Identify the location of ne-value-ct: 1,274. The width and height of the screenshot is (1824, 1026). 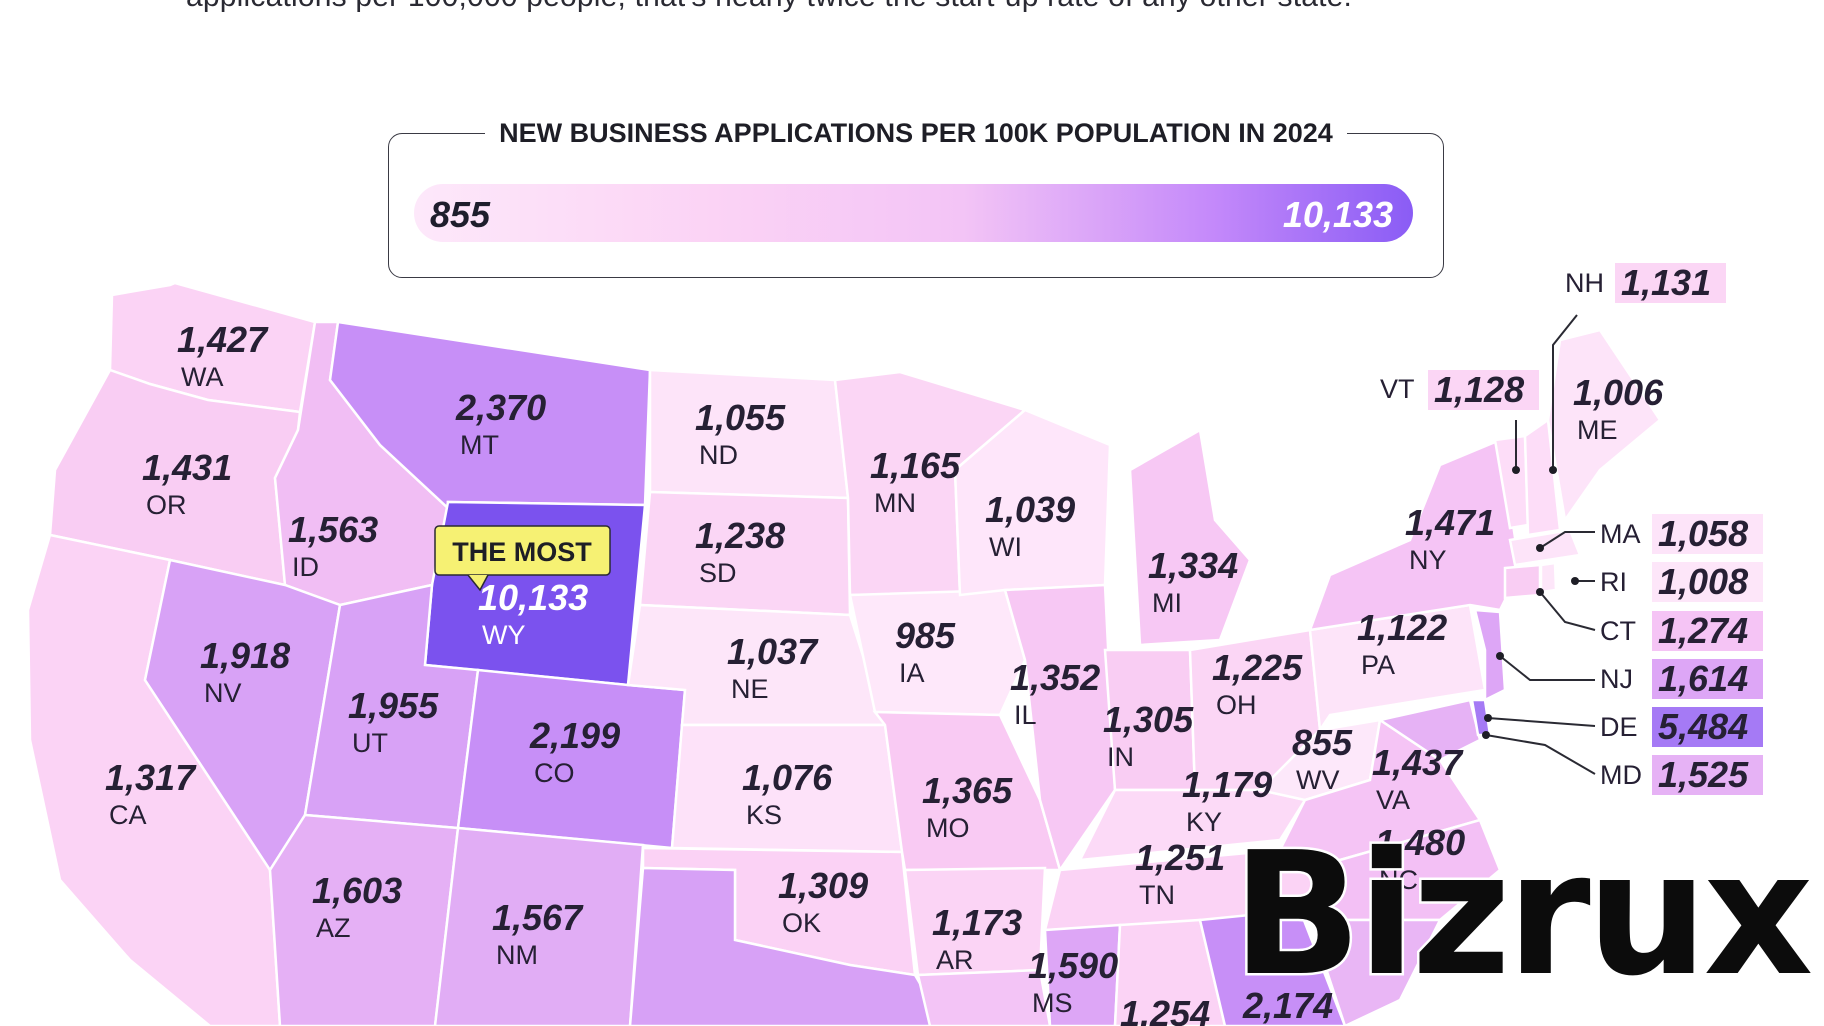
(1703, 630).